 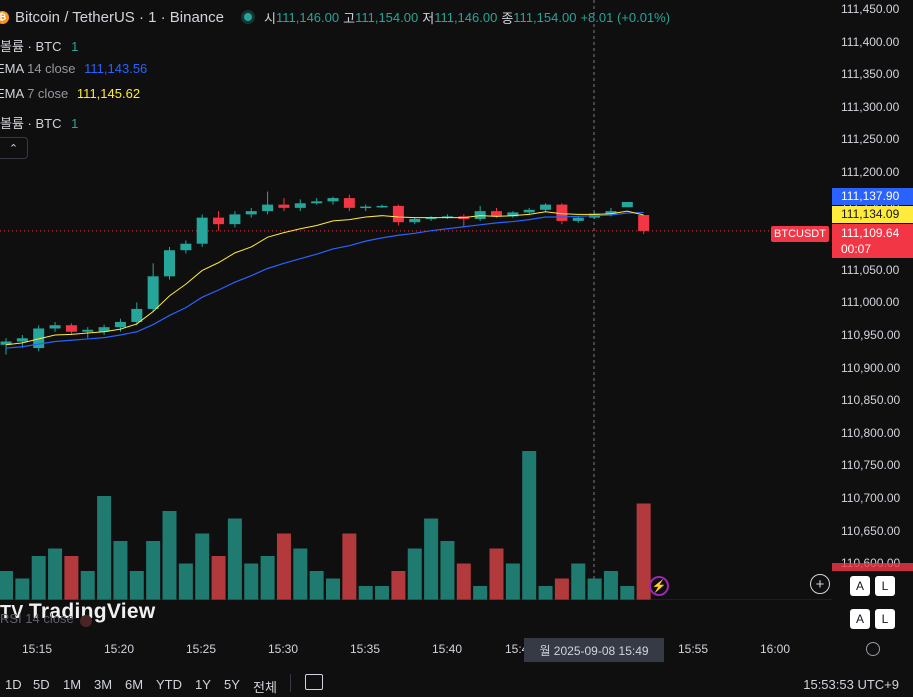 I want to click on ema7-price-tag: 111,134.09, so click(x=872, y=214).